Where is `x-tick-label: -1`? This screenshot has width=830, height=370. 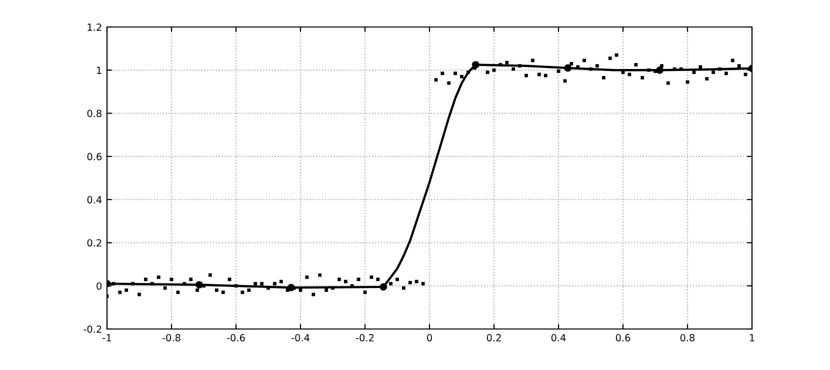
x-tick-label: -1 is located at coordinates (106, 338).